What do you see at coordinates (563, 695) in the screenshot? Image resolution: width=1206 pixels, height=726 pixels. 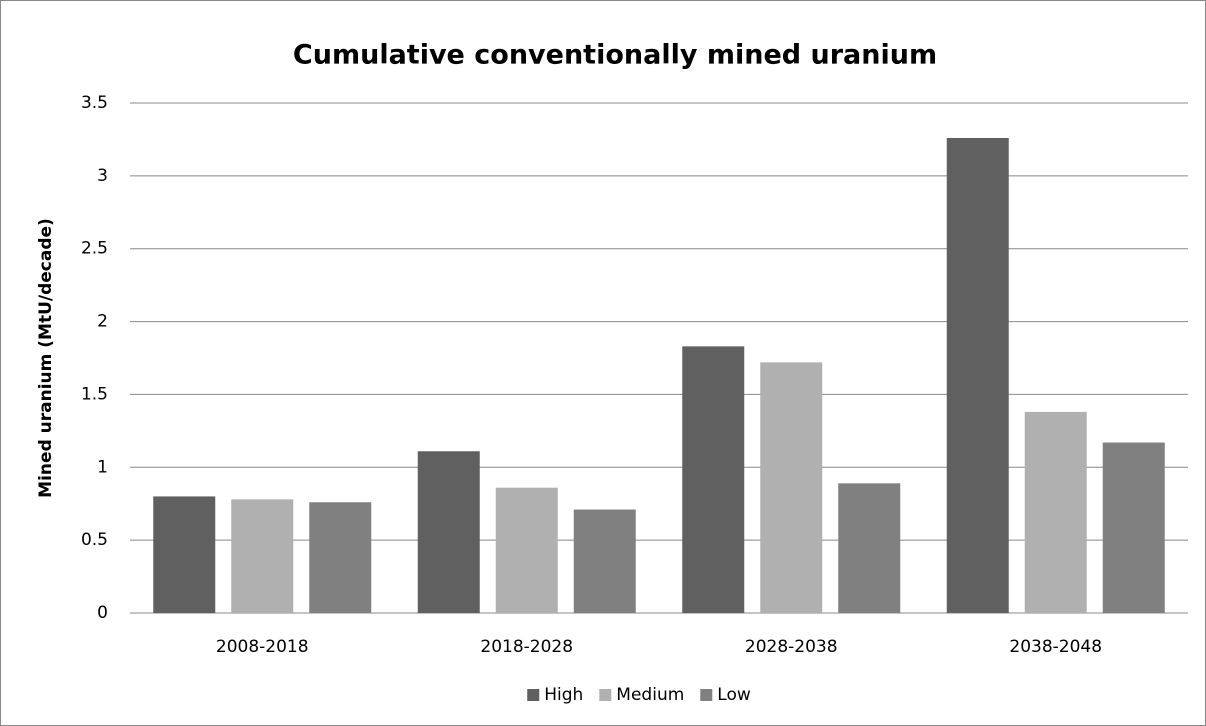 I see `legend-label: High` at bounding box center [563, 695].